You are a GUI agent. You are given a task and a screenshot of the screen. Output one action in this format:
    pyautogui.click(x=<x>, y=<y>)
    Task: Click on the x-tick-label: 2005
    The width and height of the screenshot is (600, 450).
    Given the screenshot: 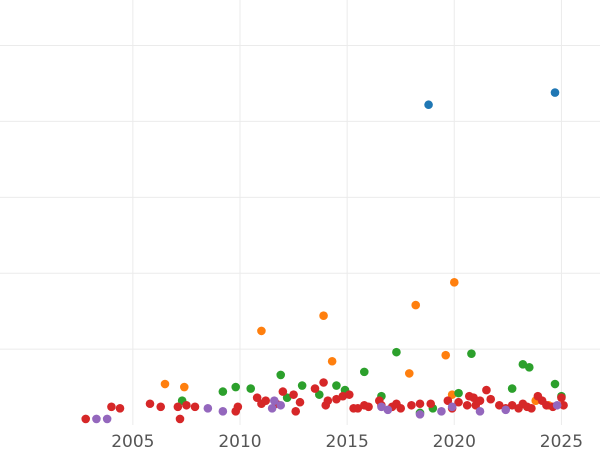 What is the action you would take?
    pyautogui.click(x=132, y=441)
    